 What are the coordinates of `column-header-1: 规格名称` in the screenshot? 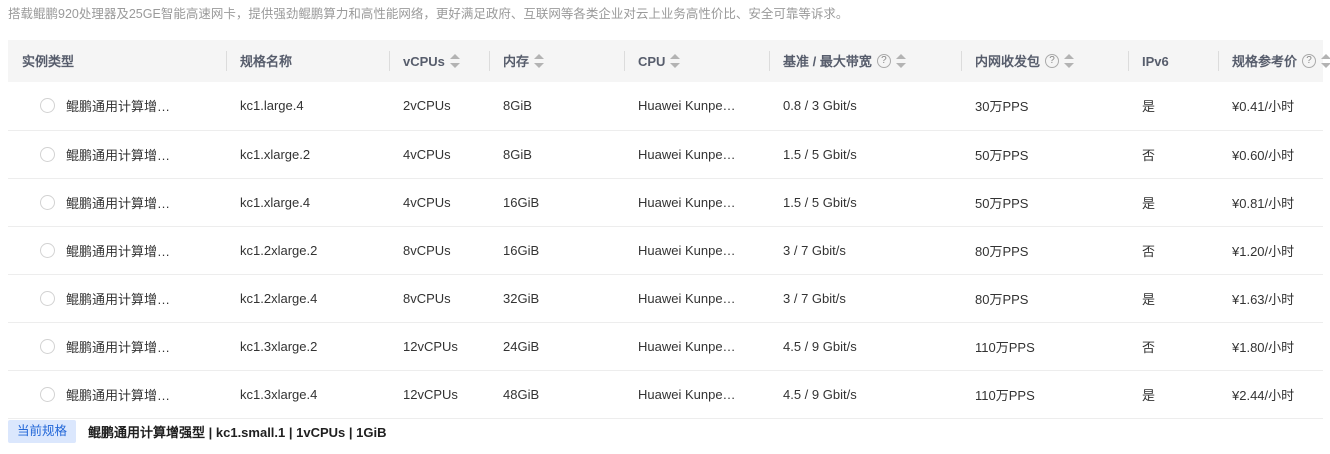 It's located at (307, 61).